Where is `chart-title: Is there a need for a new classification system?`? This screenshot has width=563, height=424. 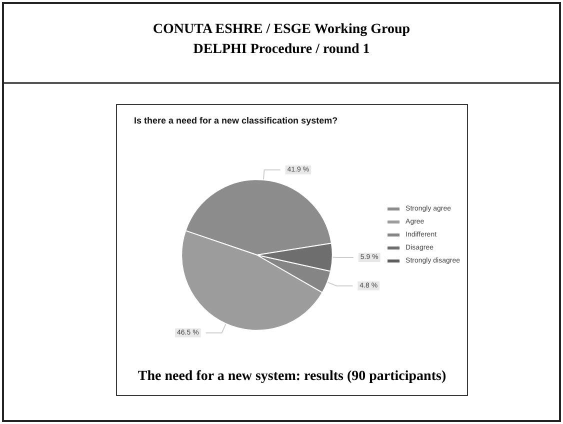
chart-title: Is there a need for a new classification system? is located at coordinates (236, 121).